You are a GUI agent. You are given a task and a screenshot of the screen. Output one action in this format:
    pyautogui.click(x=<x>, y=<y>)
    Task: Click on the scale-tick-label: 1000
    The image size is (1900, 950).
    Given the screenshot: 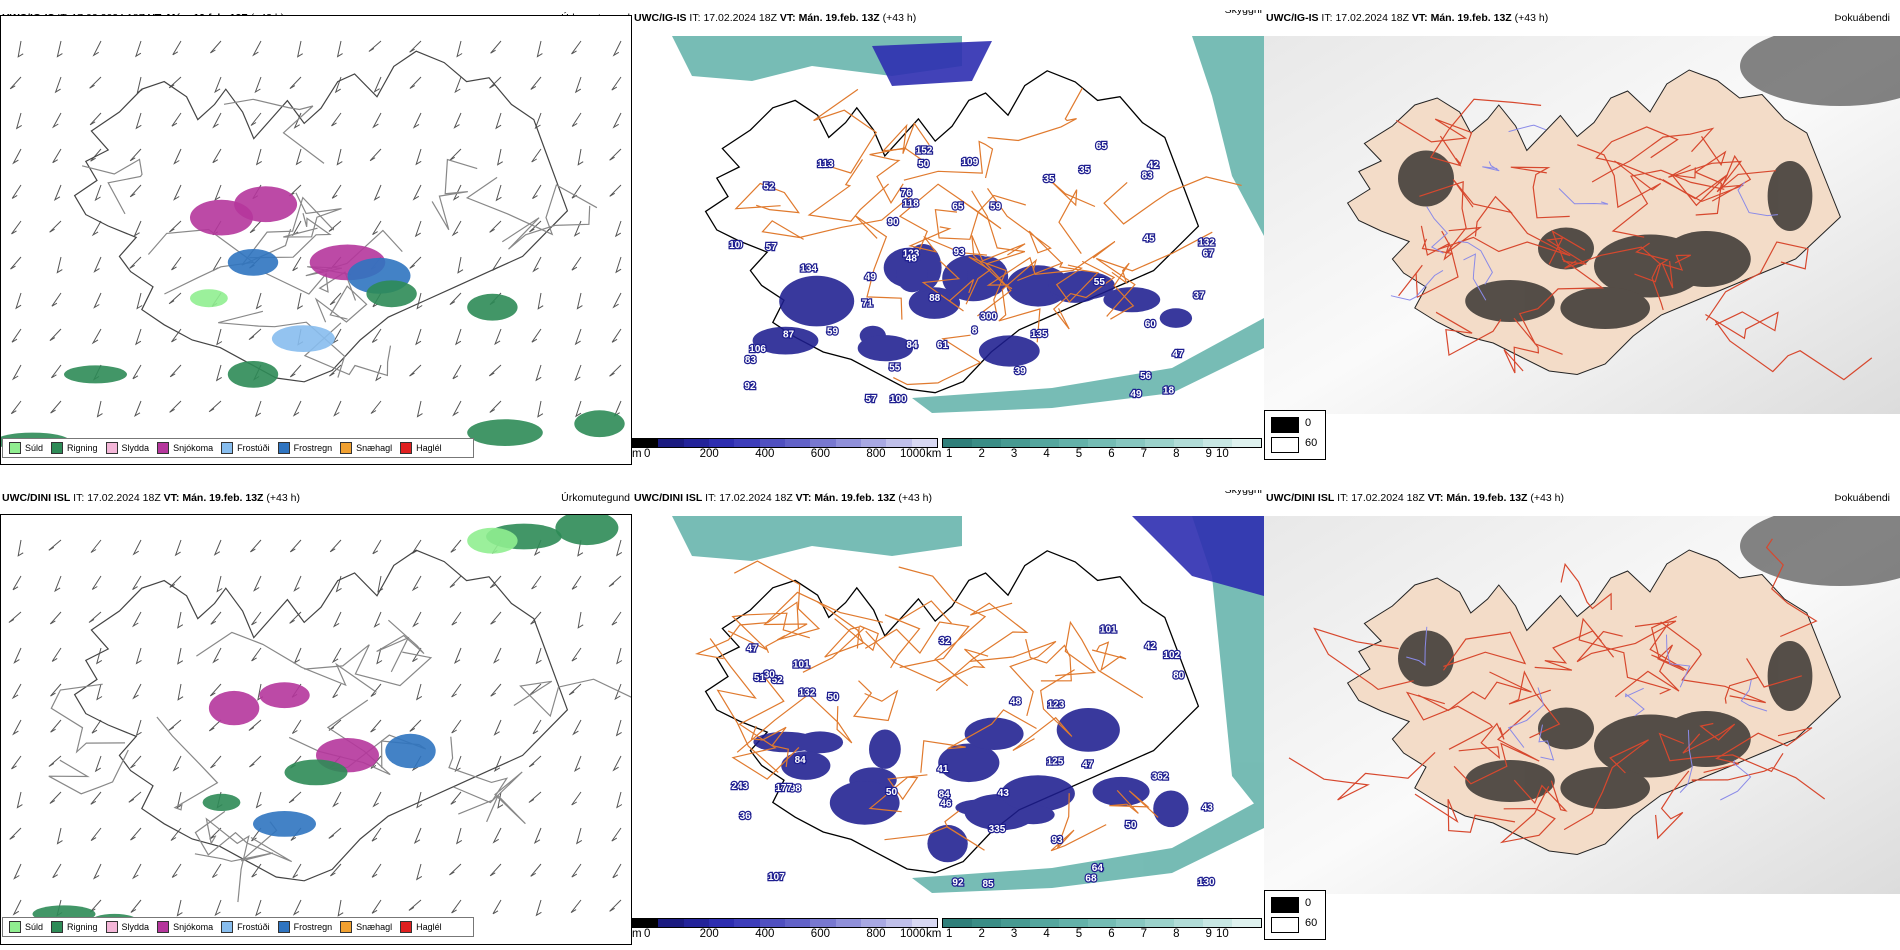 What is the action you would take?
    pyautogui.click(x=913, y=934)
    